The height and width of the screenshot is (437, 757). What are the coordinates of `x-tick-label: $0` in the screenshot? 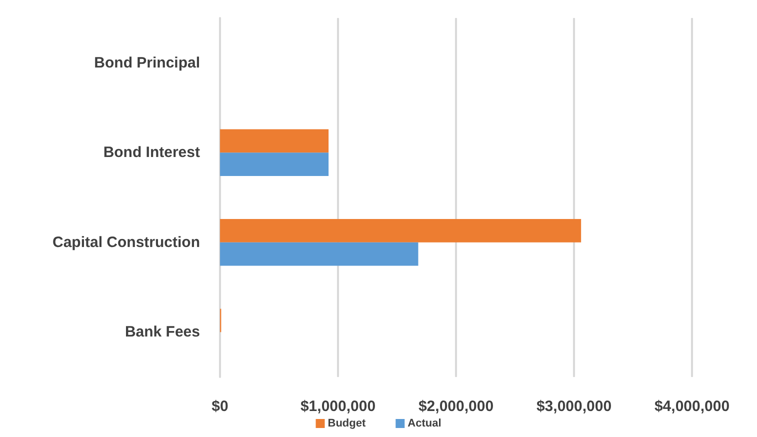 It's located at (220, 406).